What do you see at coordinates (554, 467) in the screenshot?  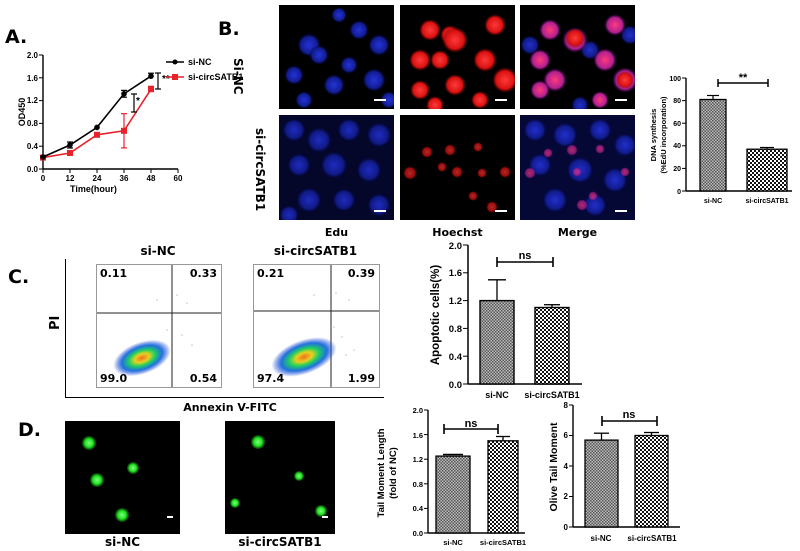 I see `svg-text: Olive Tail Moment` at bounding box center [554, 467].